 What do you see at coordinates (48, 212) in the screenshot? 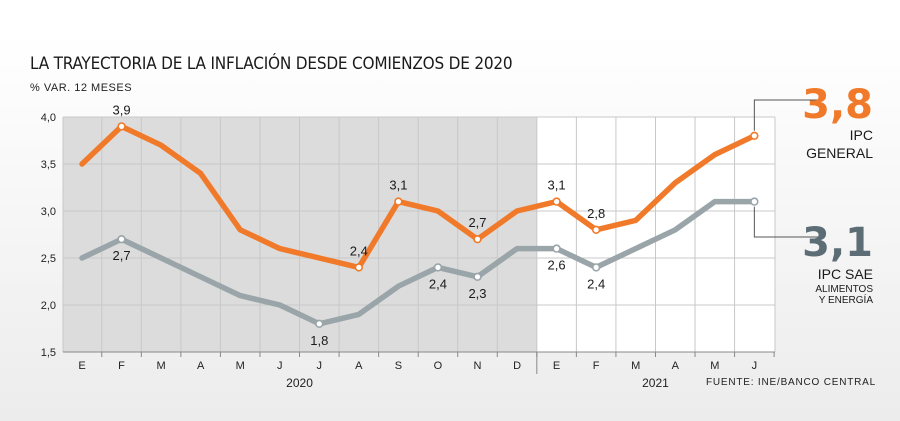
I see `y-tick-label: 3,0` at bounding box center [48, 212].